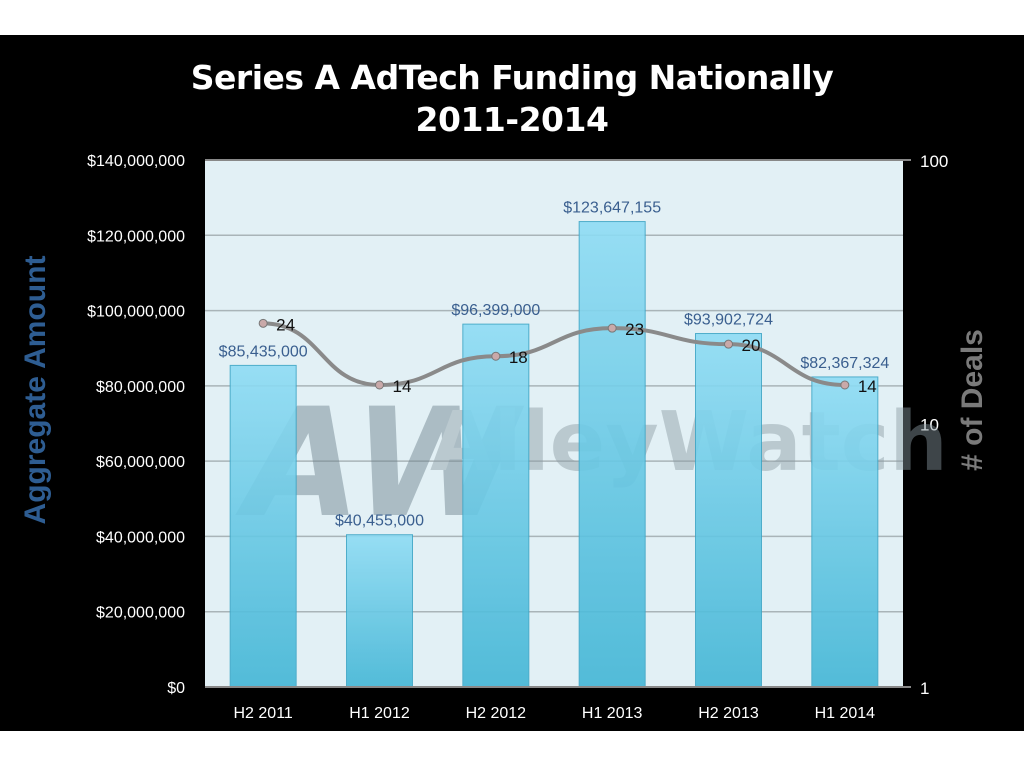 This screenshot has width=1024, height=768. Describe the element at coordinates (176, 688) in the screenshot. I see `y-tick-left: $0` at that location.